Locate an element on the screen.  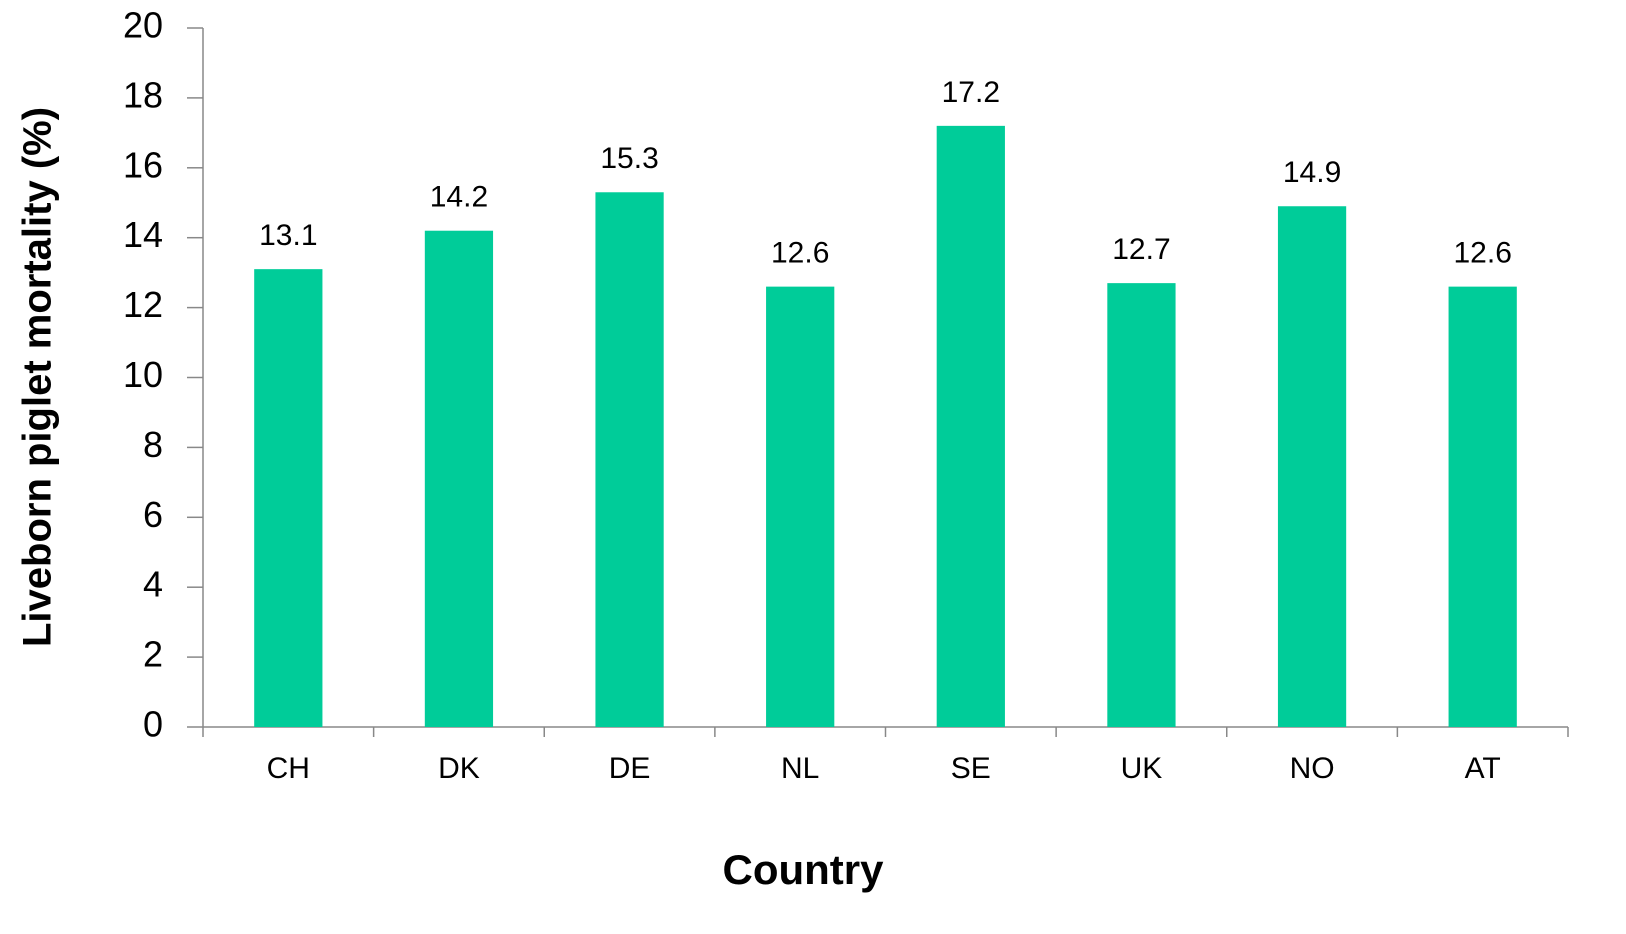
y-tick-label: 18 is located at coordinates (143, 94).